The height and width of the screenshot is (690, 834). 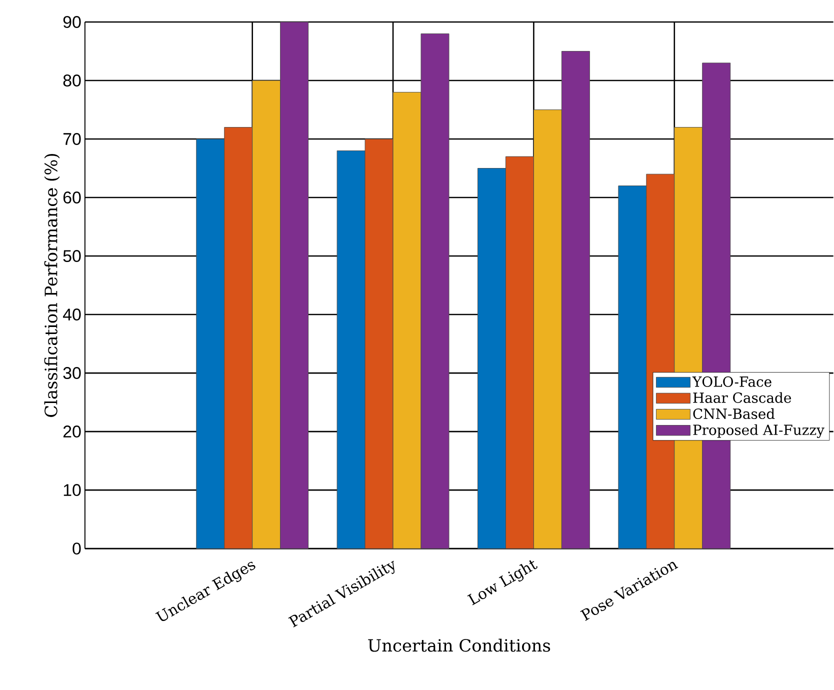 I want to click on y-tick-label: 70, so click(x=72, y=138).